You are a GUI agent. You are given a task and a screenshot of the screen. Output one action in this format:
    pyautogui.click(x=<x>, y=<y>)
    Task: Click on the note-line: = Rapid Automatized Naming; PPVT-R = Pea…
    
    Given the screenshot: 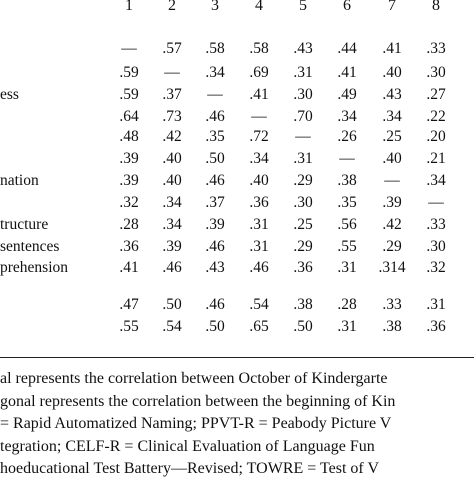 What is the action you would take?
    pyautogui.click(x=196, y=423)
    